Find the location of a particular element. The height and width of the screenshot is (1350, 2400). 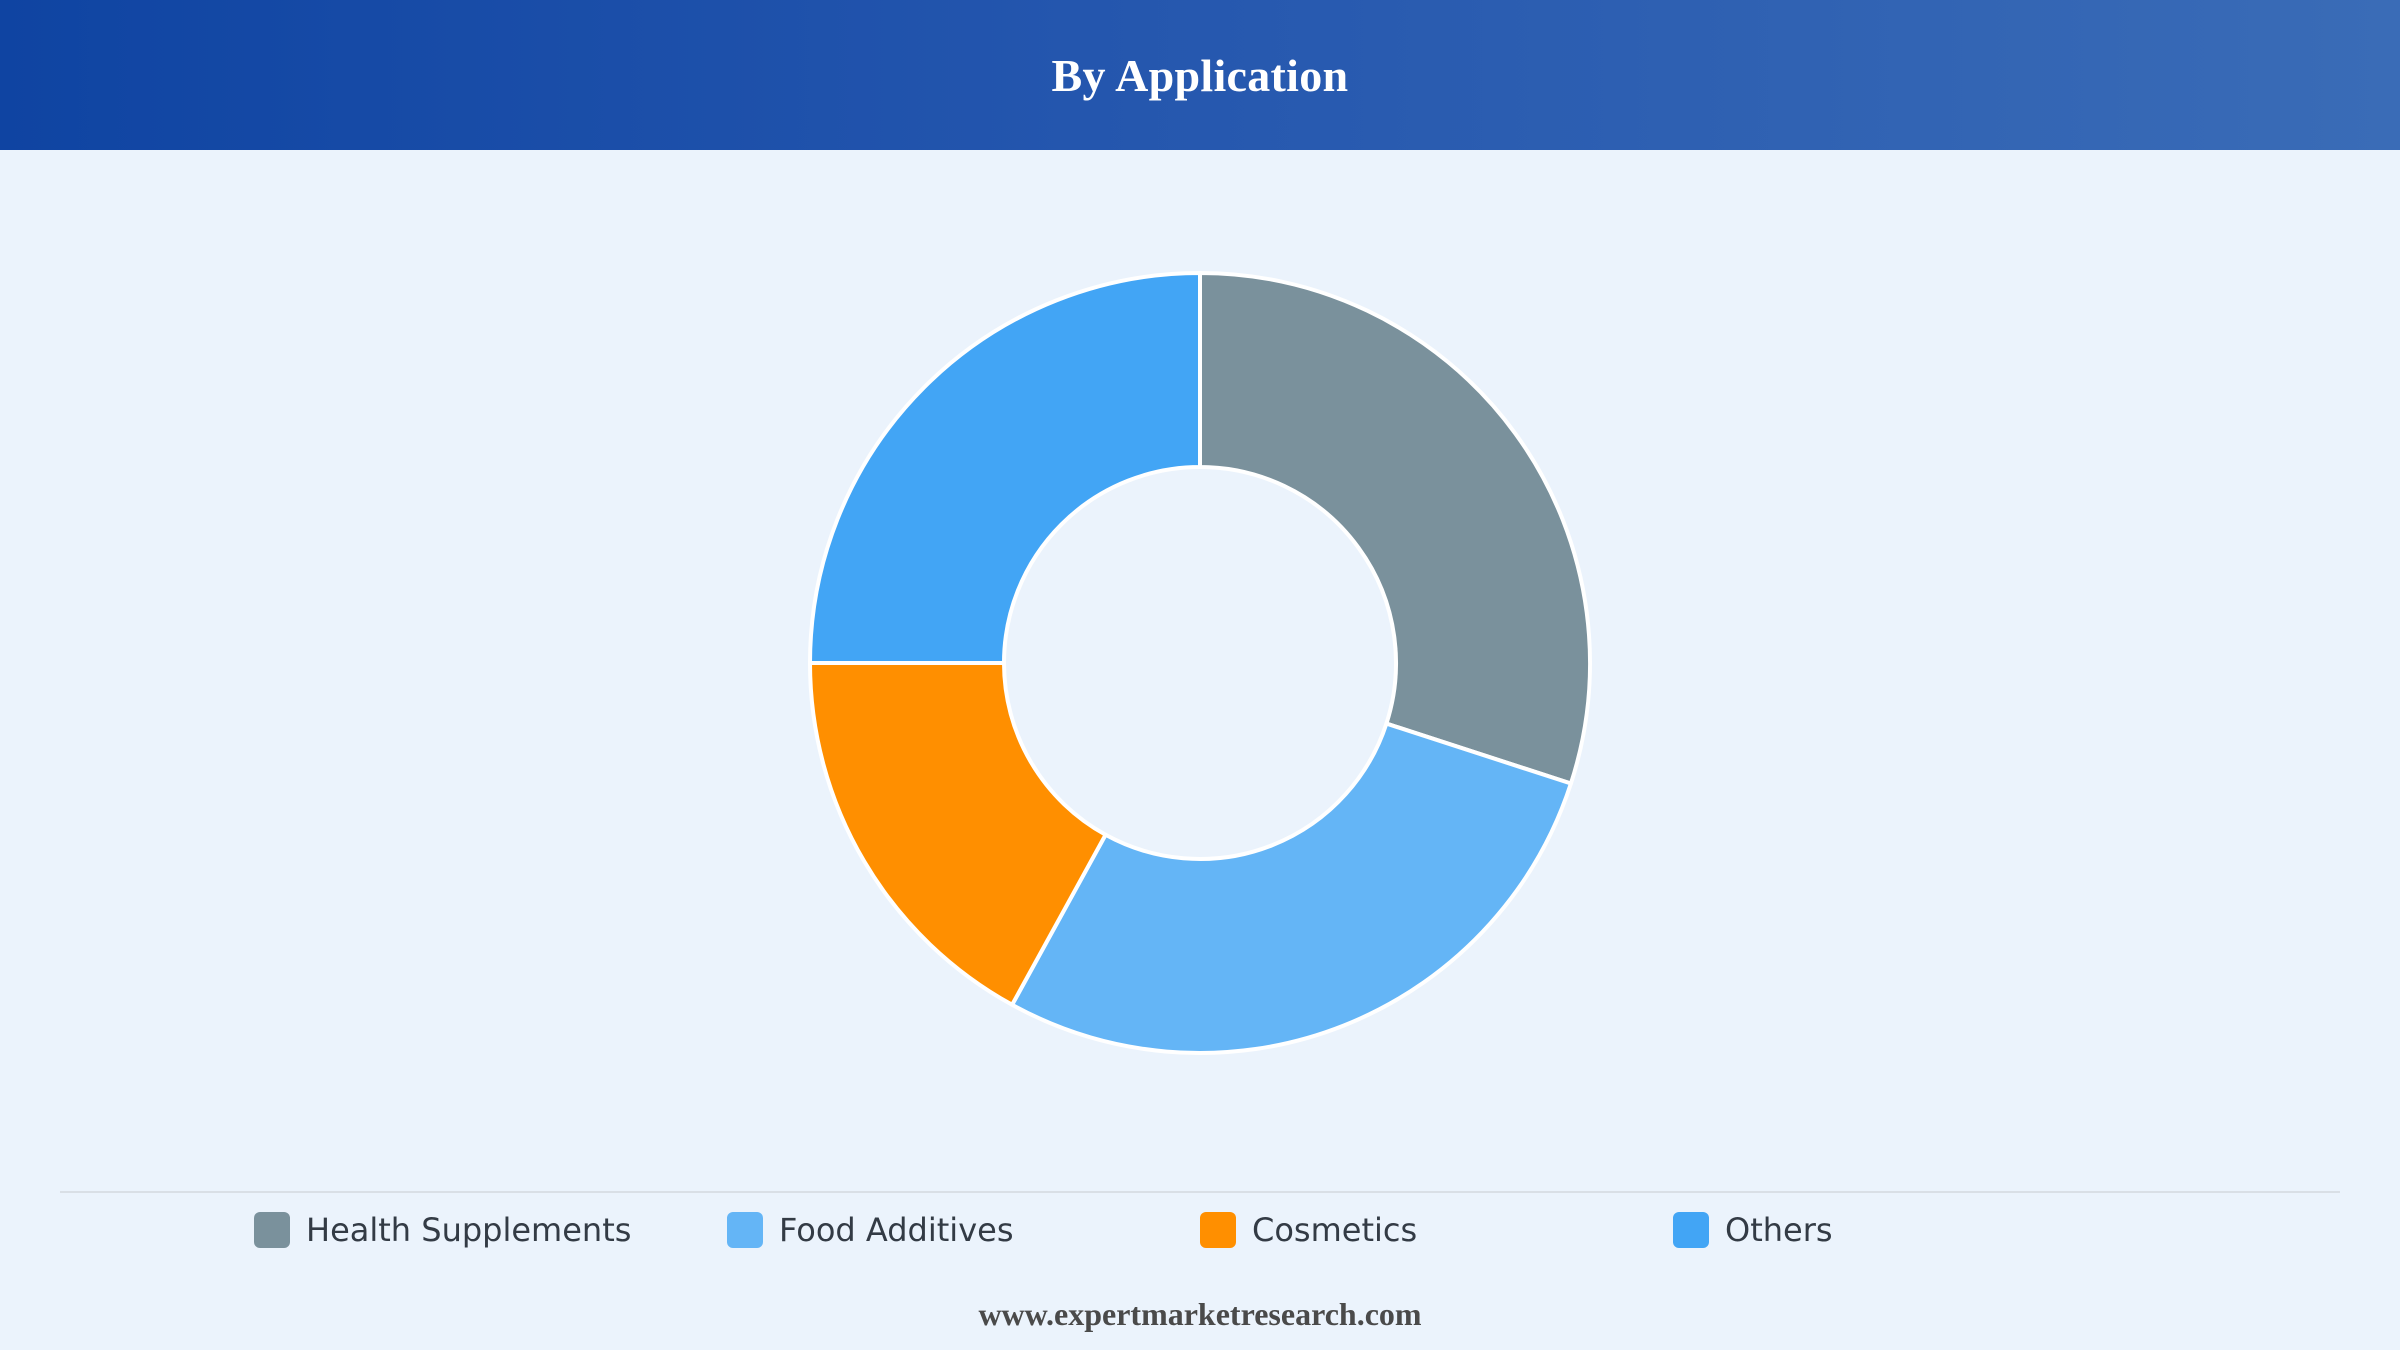

donut-slice-food-additives is located at coordinates (1291, 888).